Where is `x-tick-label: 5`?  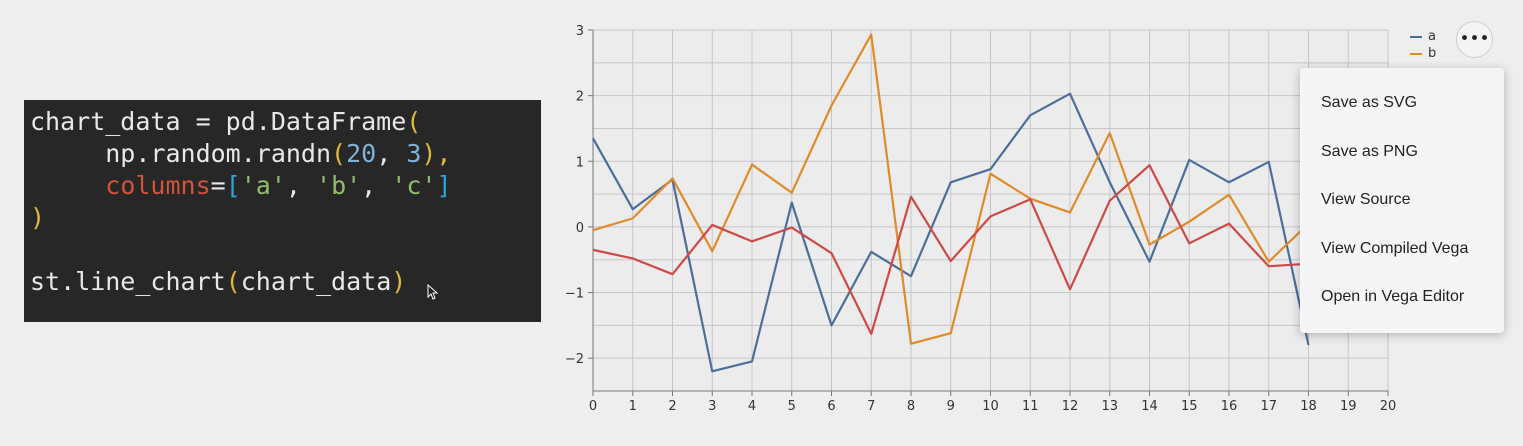
x-tick-label: 5 is located at coordinates (792, 406).